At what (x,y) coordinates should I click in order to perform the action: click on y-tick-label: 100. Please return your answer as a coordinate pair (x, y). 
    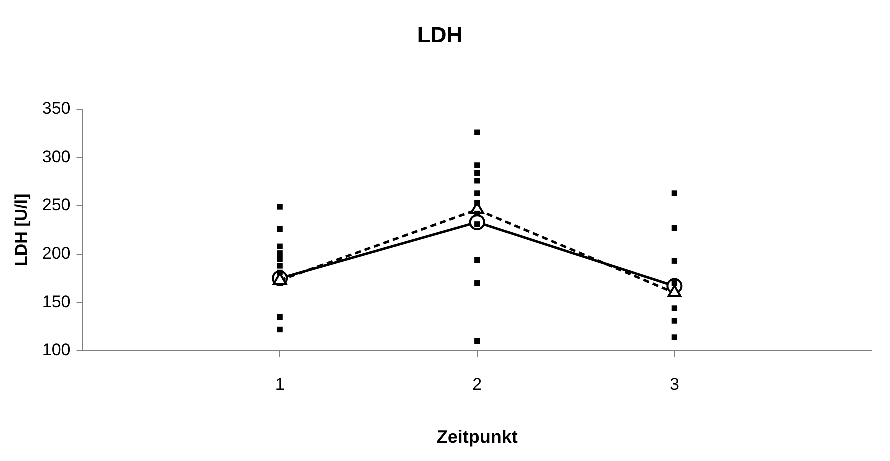
    Looking at the image, I should click on (56, 350).